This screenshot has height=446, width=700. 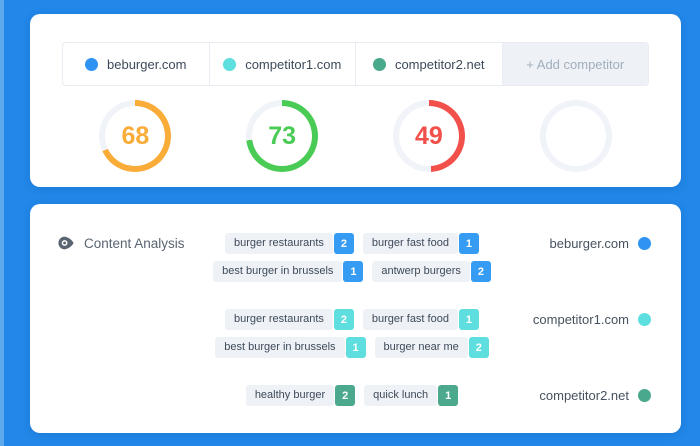 What do you see at coordinates (421, 271) in the screenshot?
I see `keyword-tag-label: antwerp burgers` at bounding box center [421, 271].